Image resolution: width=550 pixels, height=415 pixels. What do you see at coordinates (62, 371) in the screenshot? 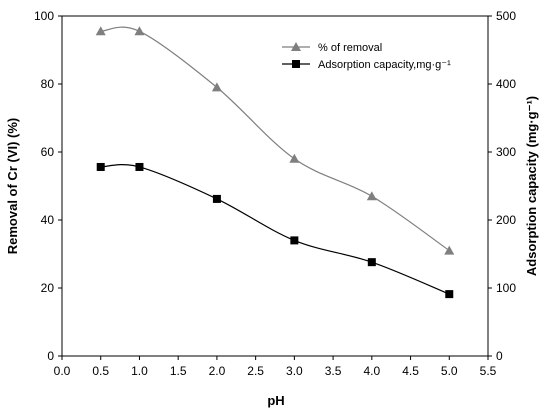
I see `x-tick-label: 0.0` at bounding box center [62, 371].